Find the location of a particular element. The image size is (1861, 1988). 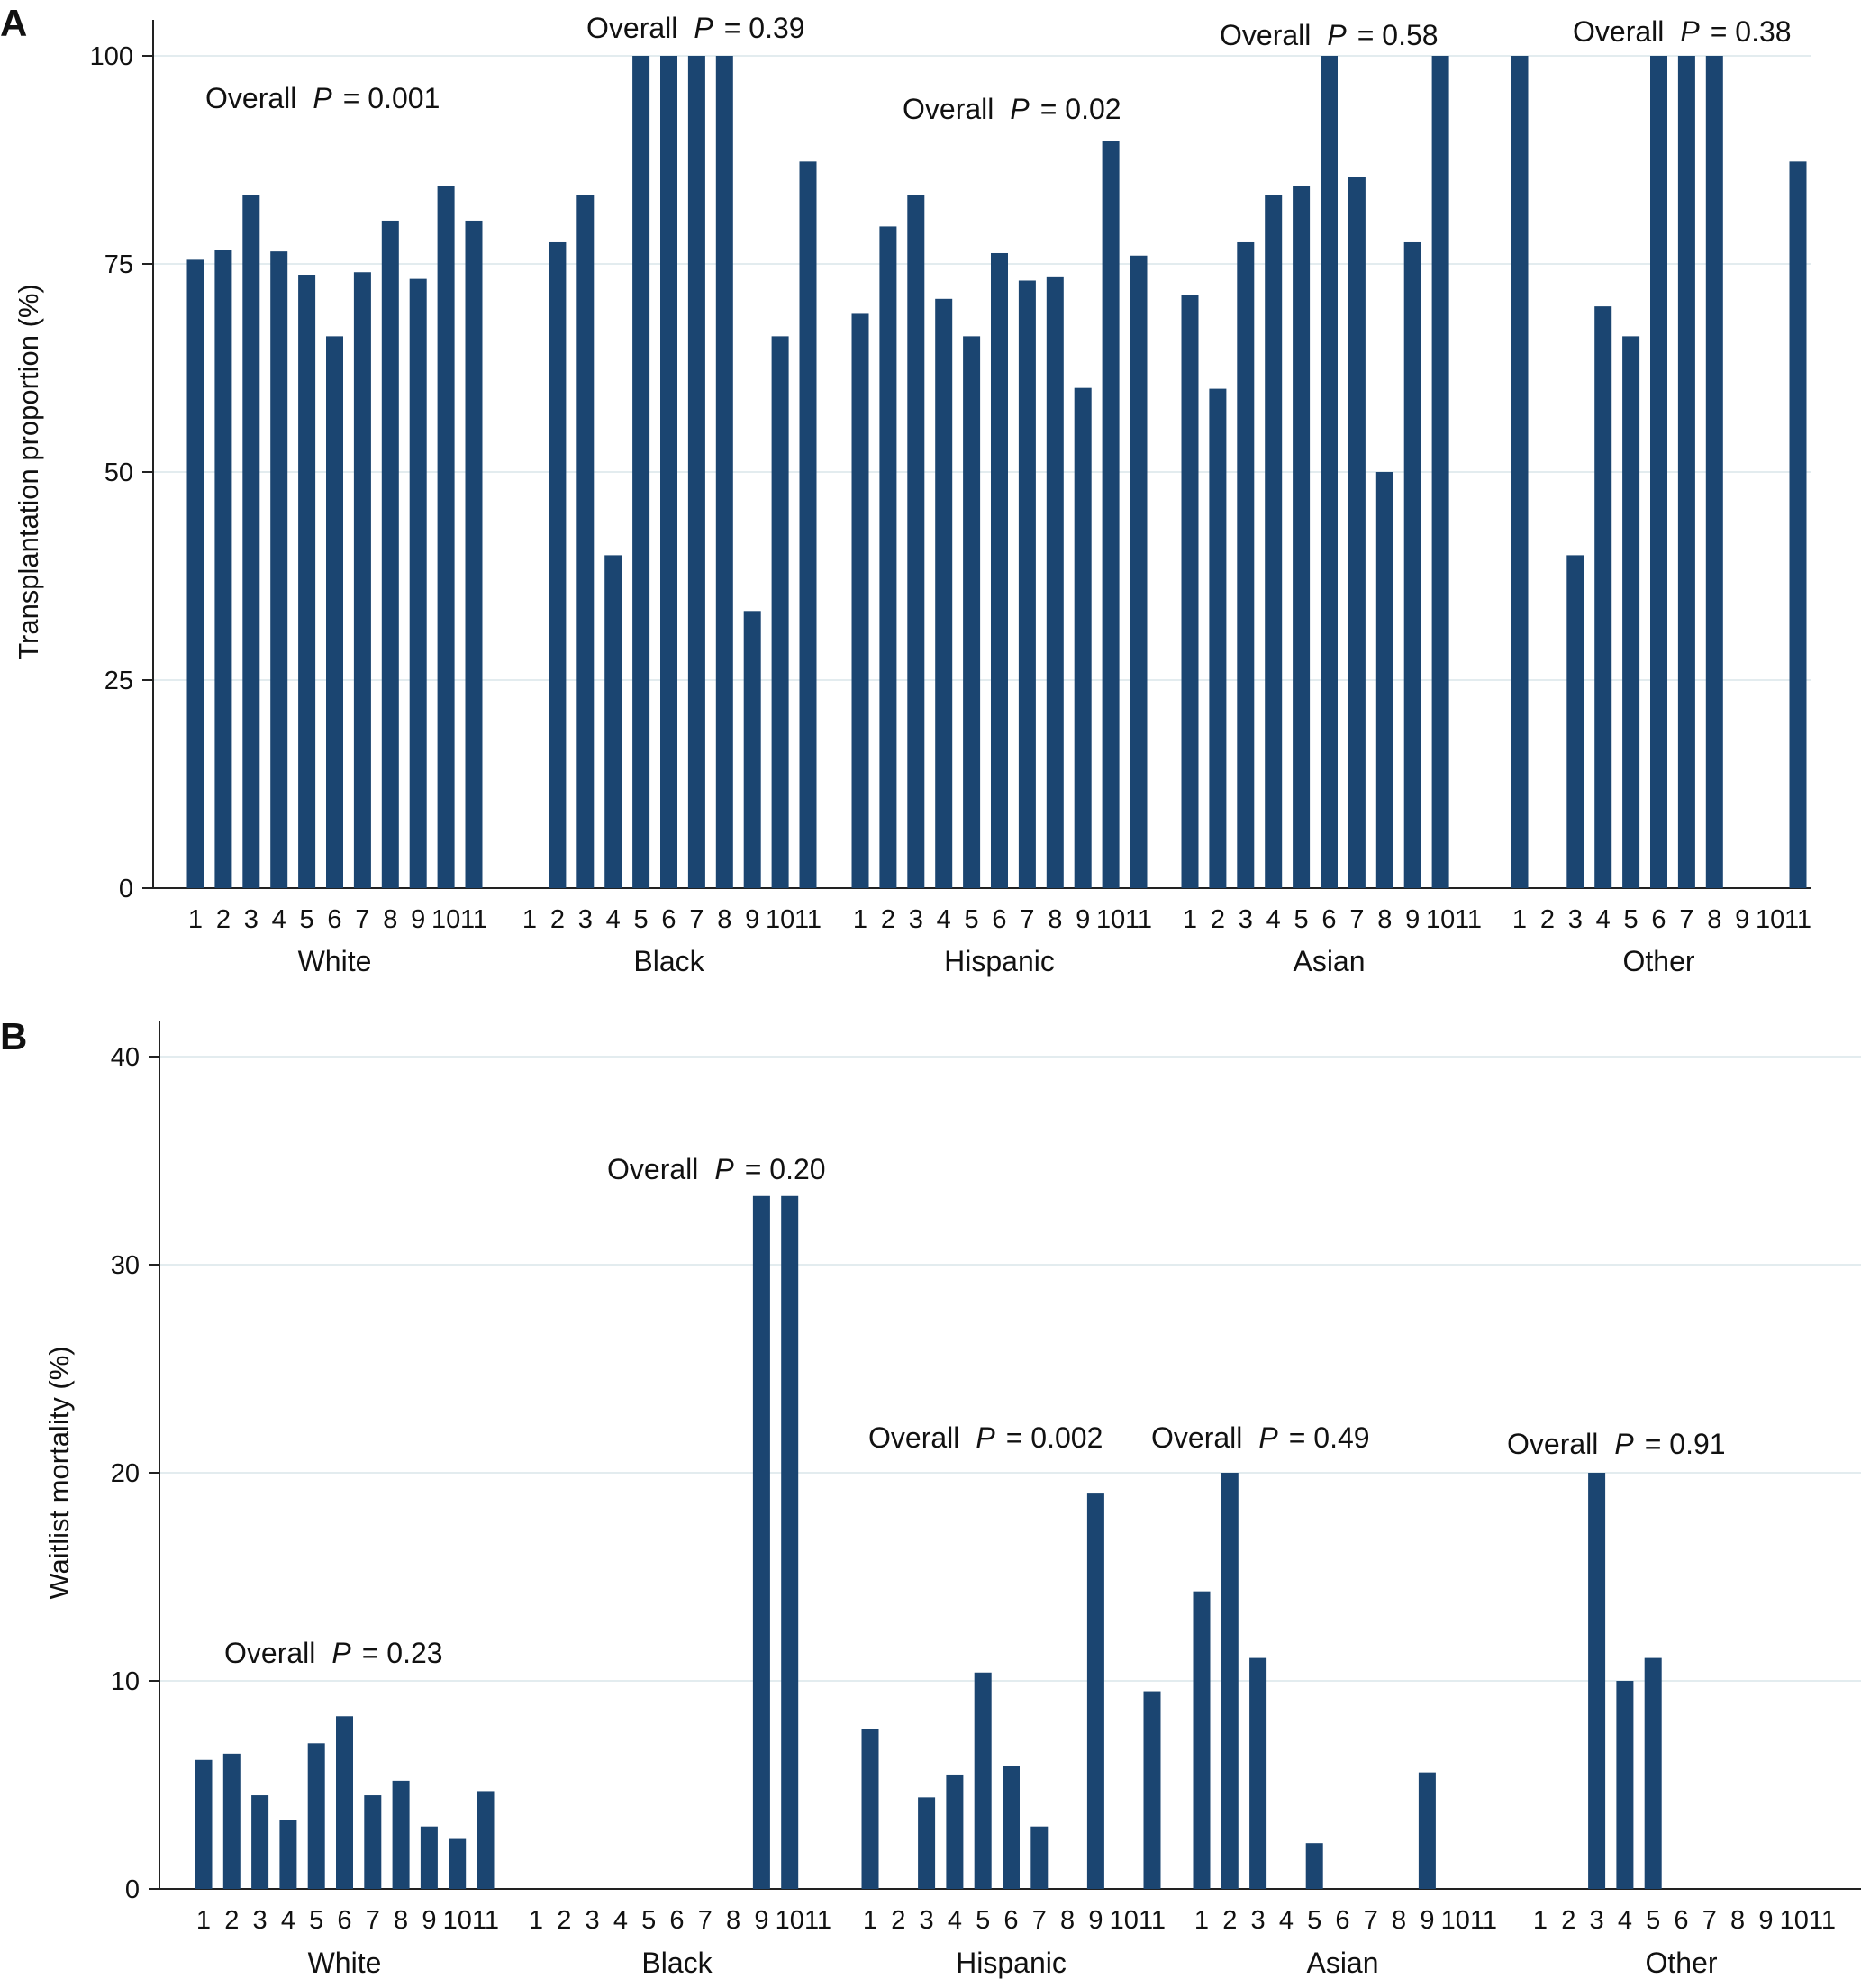

p-value-annotation: Overall P = 0.38 is located at coordinates (1683, 32).